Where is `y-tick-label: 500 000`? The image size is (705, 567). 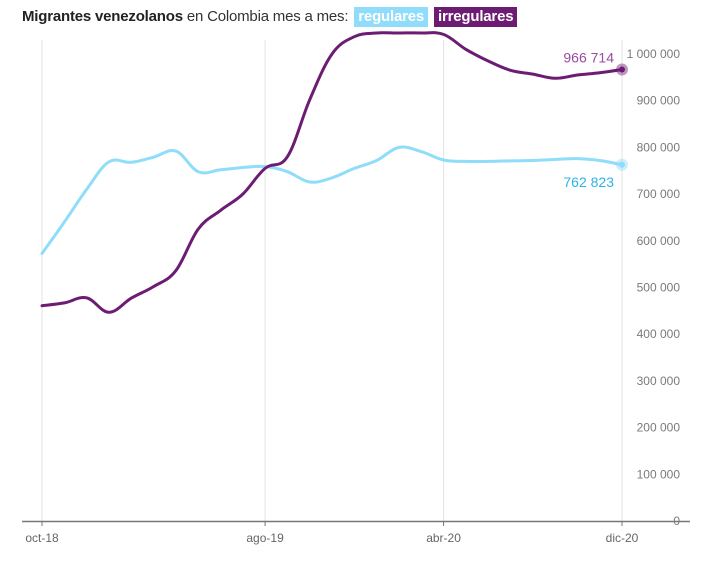
y-tick-label: 500 000 is located at coordinates (659, 288).